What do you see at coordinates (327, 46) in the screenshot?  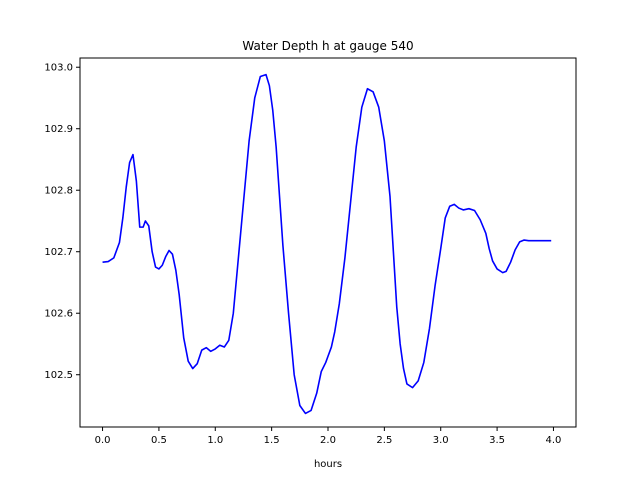 I see `chart-title: Water Depth h at gauge 540` at bounding box center [327, 46].